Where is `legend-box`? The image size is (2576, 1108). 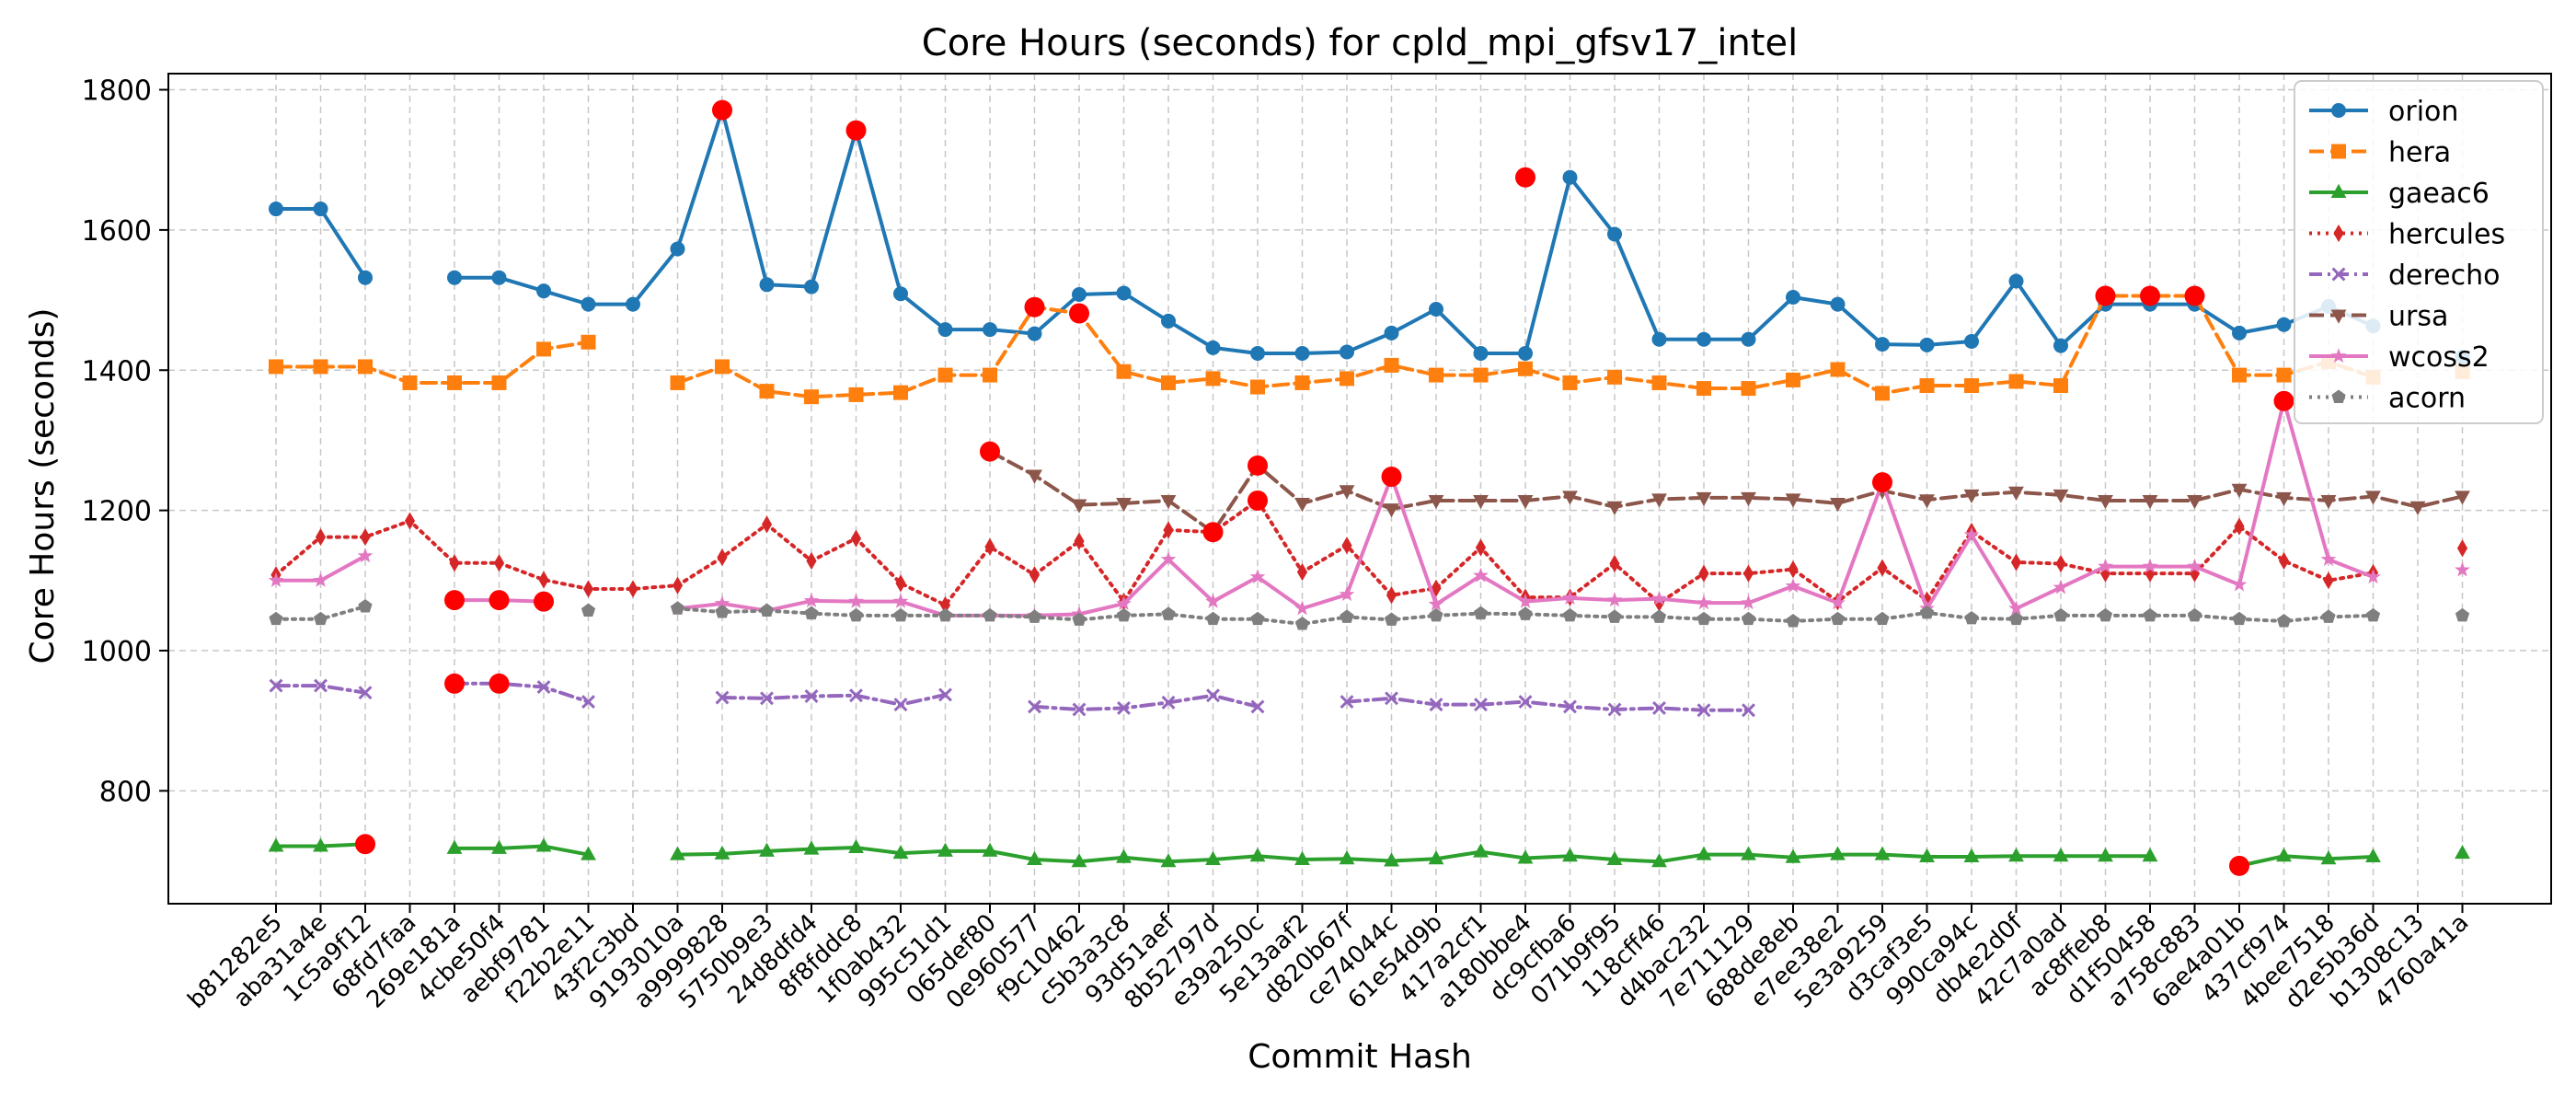
legend-box is located at coordinates (2419, 252).